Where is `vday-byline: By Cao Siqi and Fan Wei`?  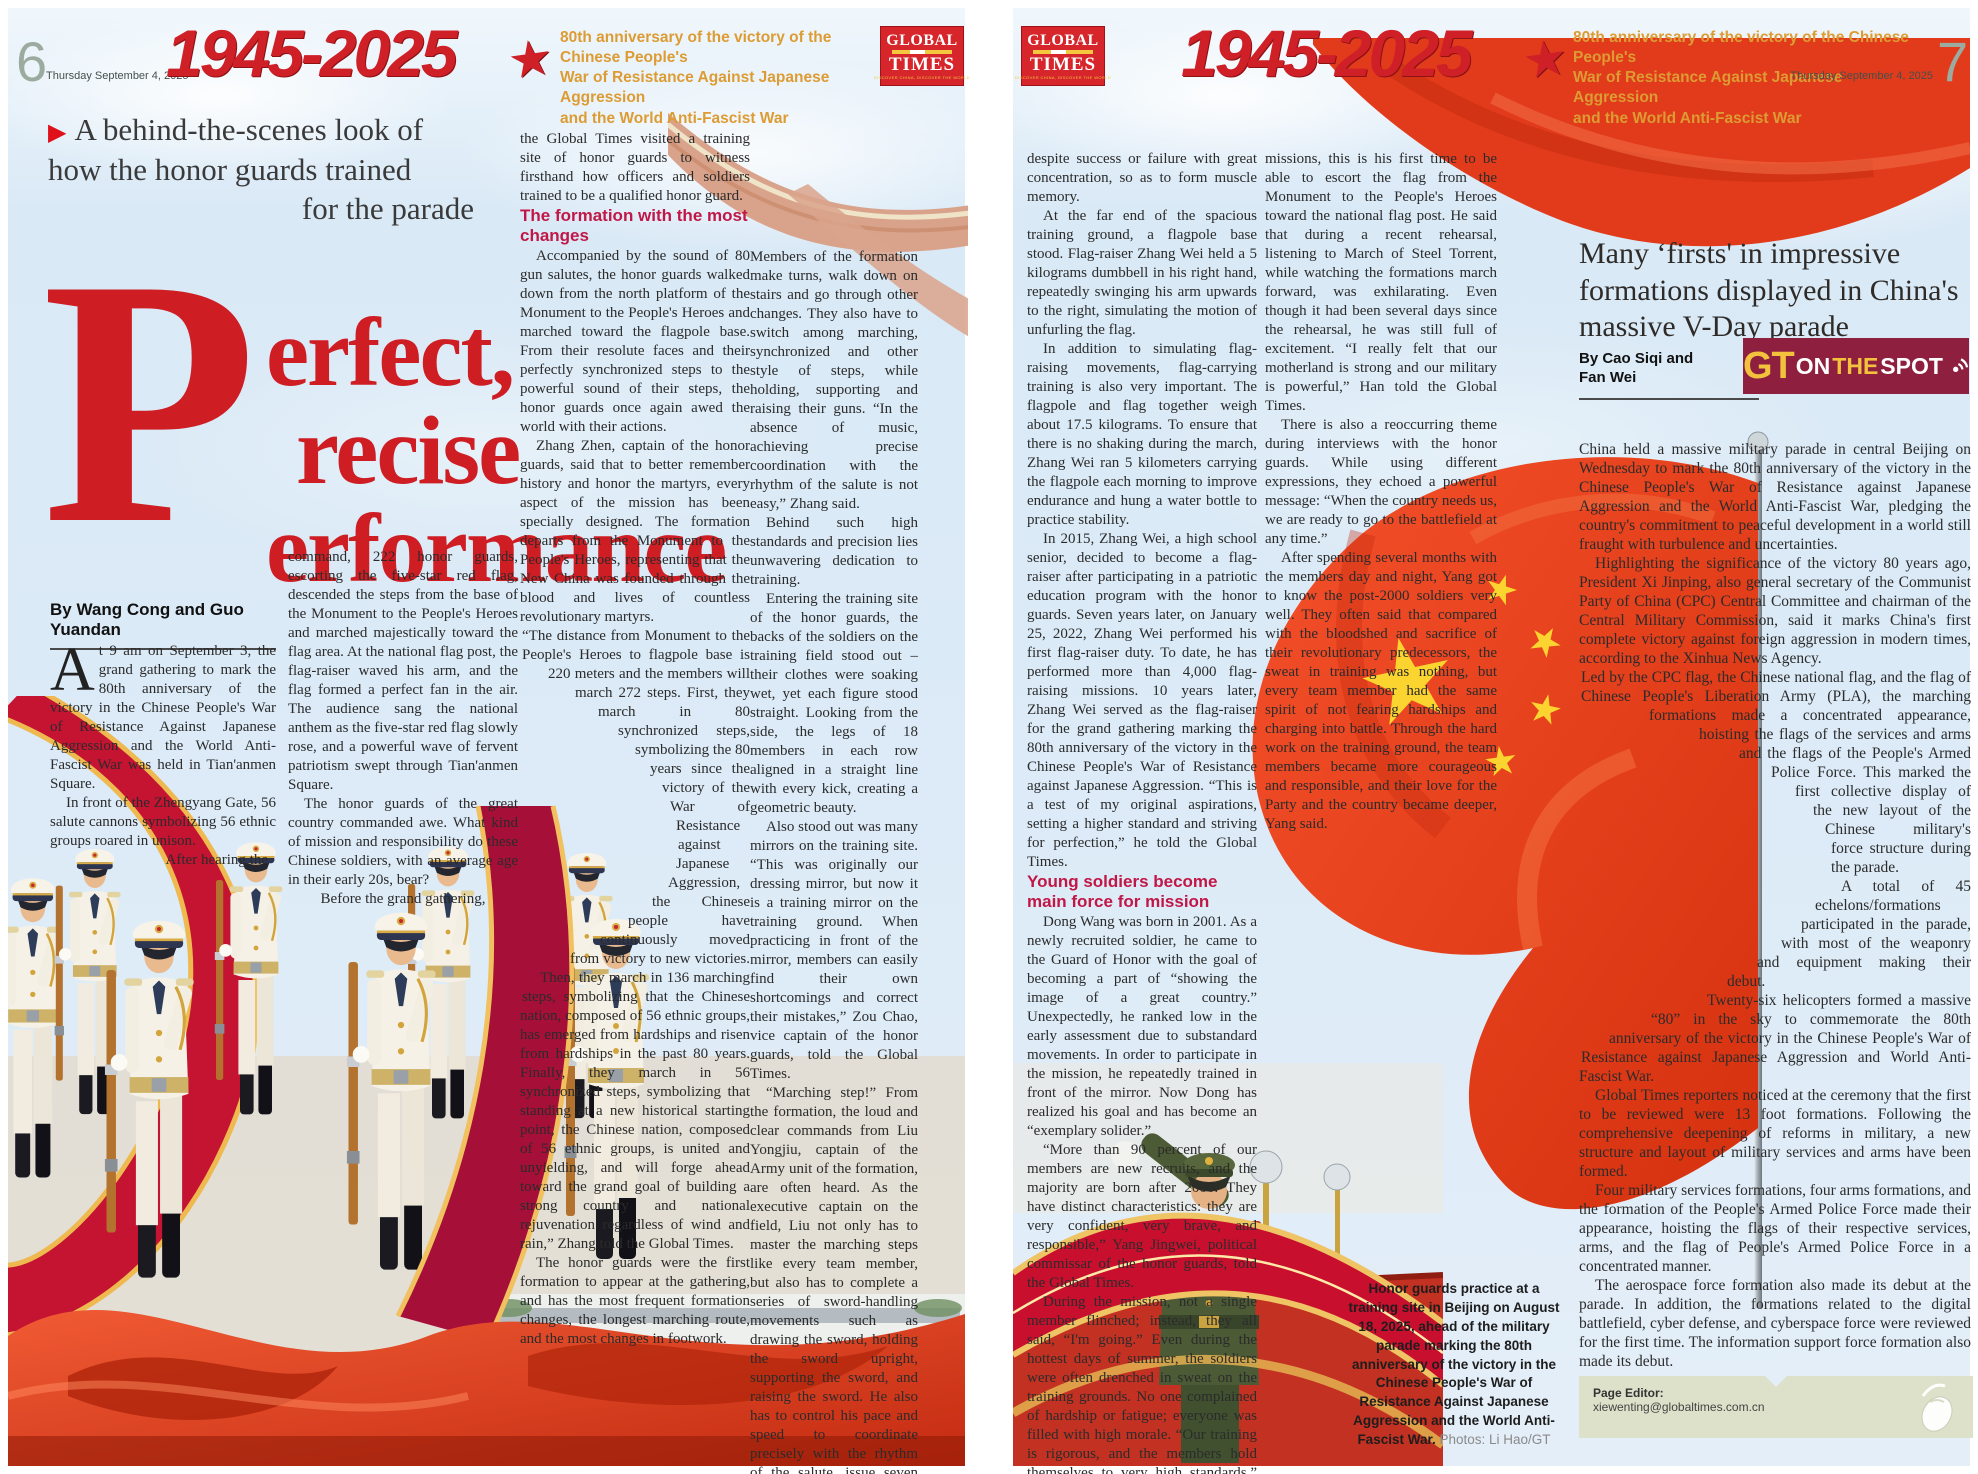
vday-byline: By Cao Siqi and Fan Wei is located at coordinates (1669, 375).